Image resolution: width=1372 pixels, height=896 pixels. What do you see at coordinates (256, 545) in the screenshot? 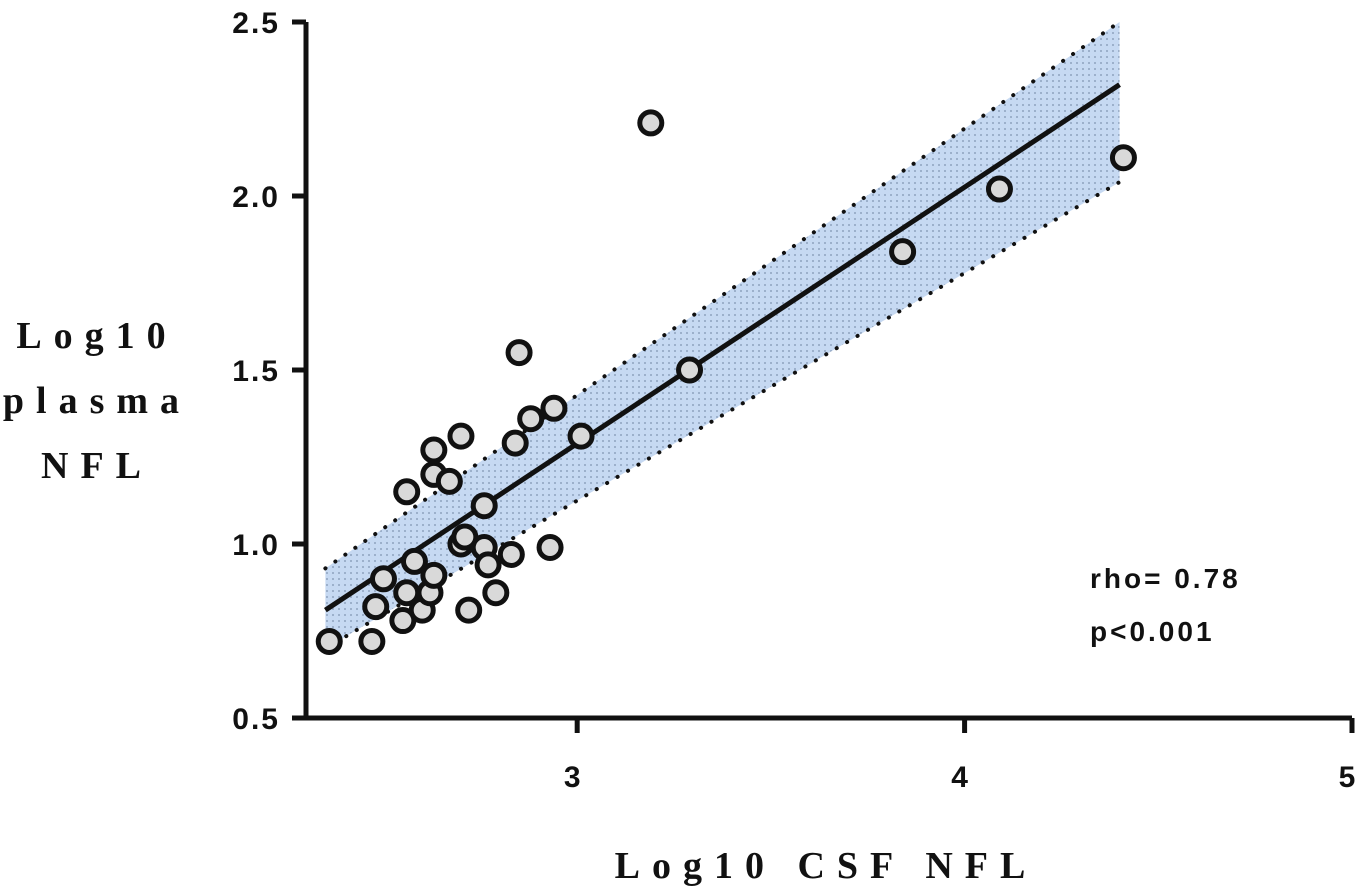
I see `y-tick-label: 1.0` at bounding box center [256, 545].